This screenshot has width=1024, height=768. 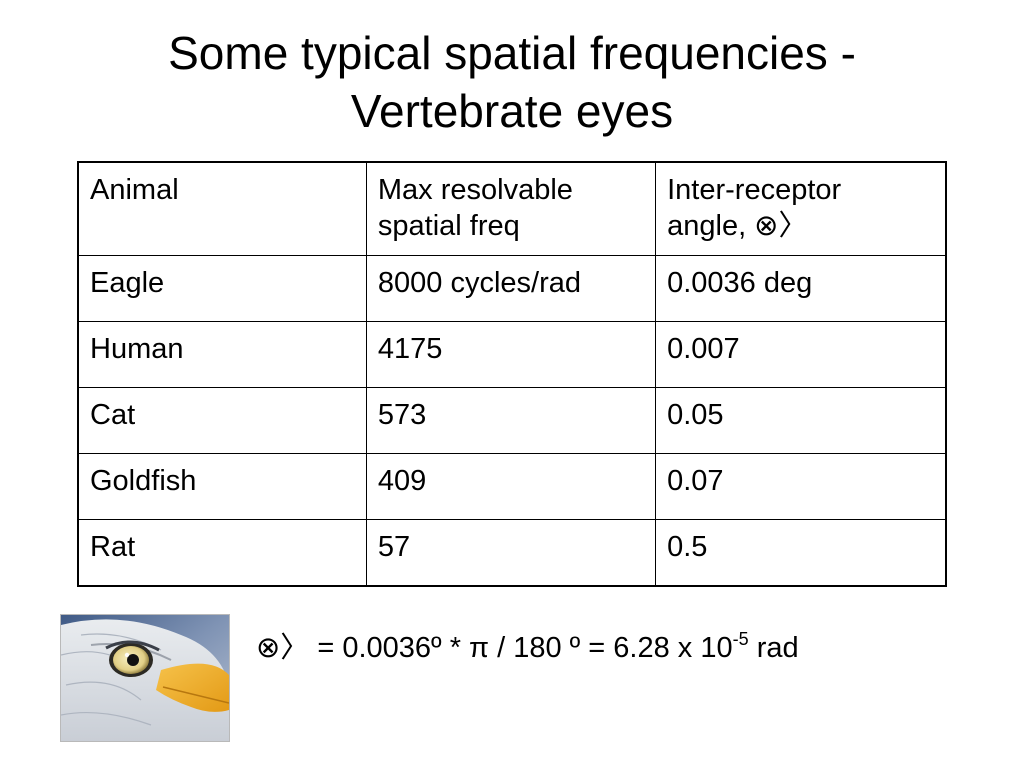 I want to click on cell-animal: Goldfish, so click(x=222, y=486).